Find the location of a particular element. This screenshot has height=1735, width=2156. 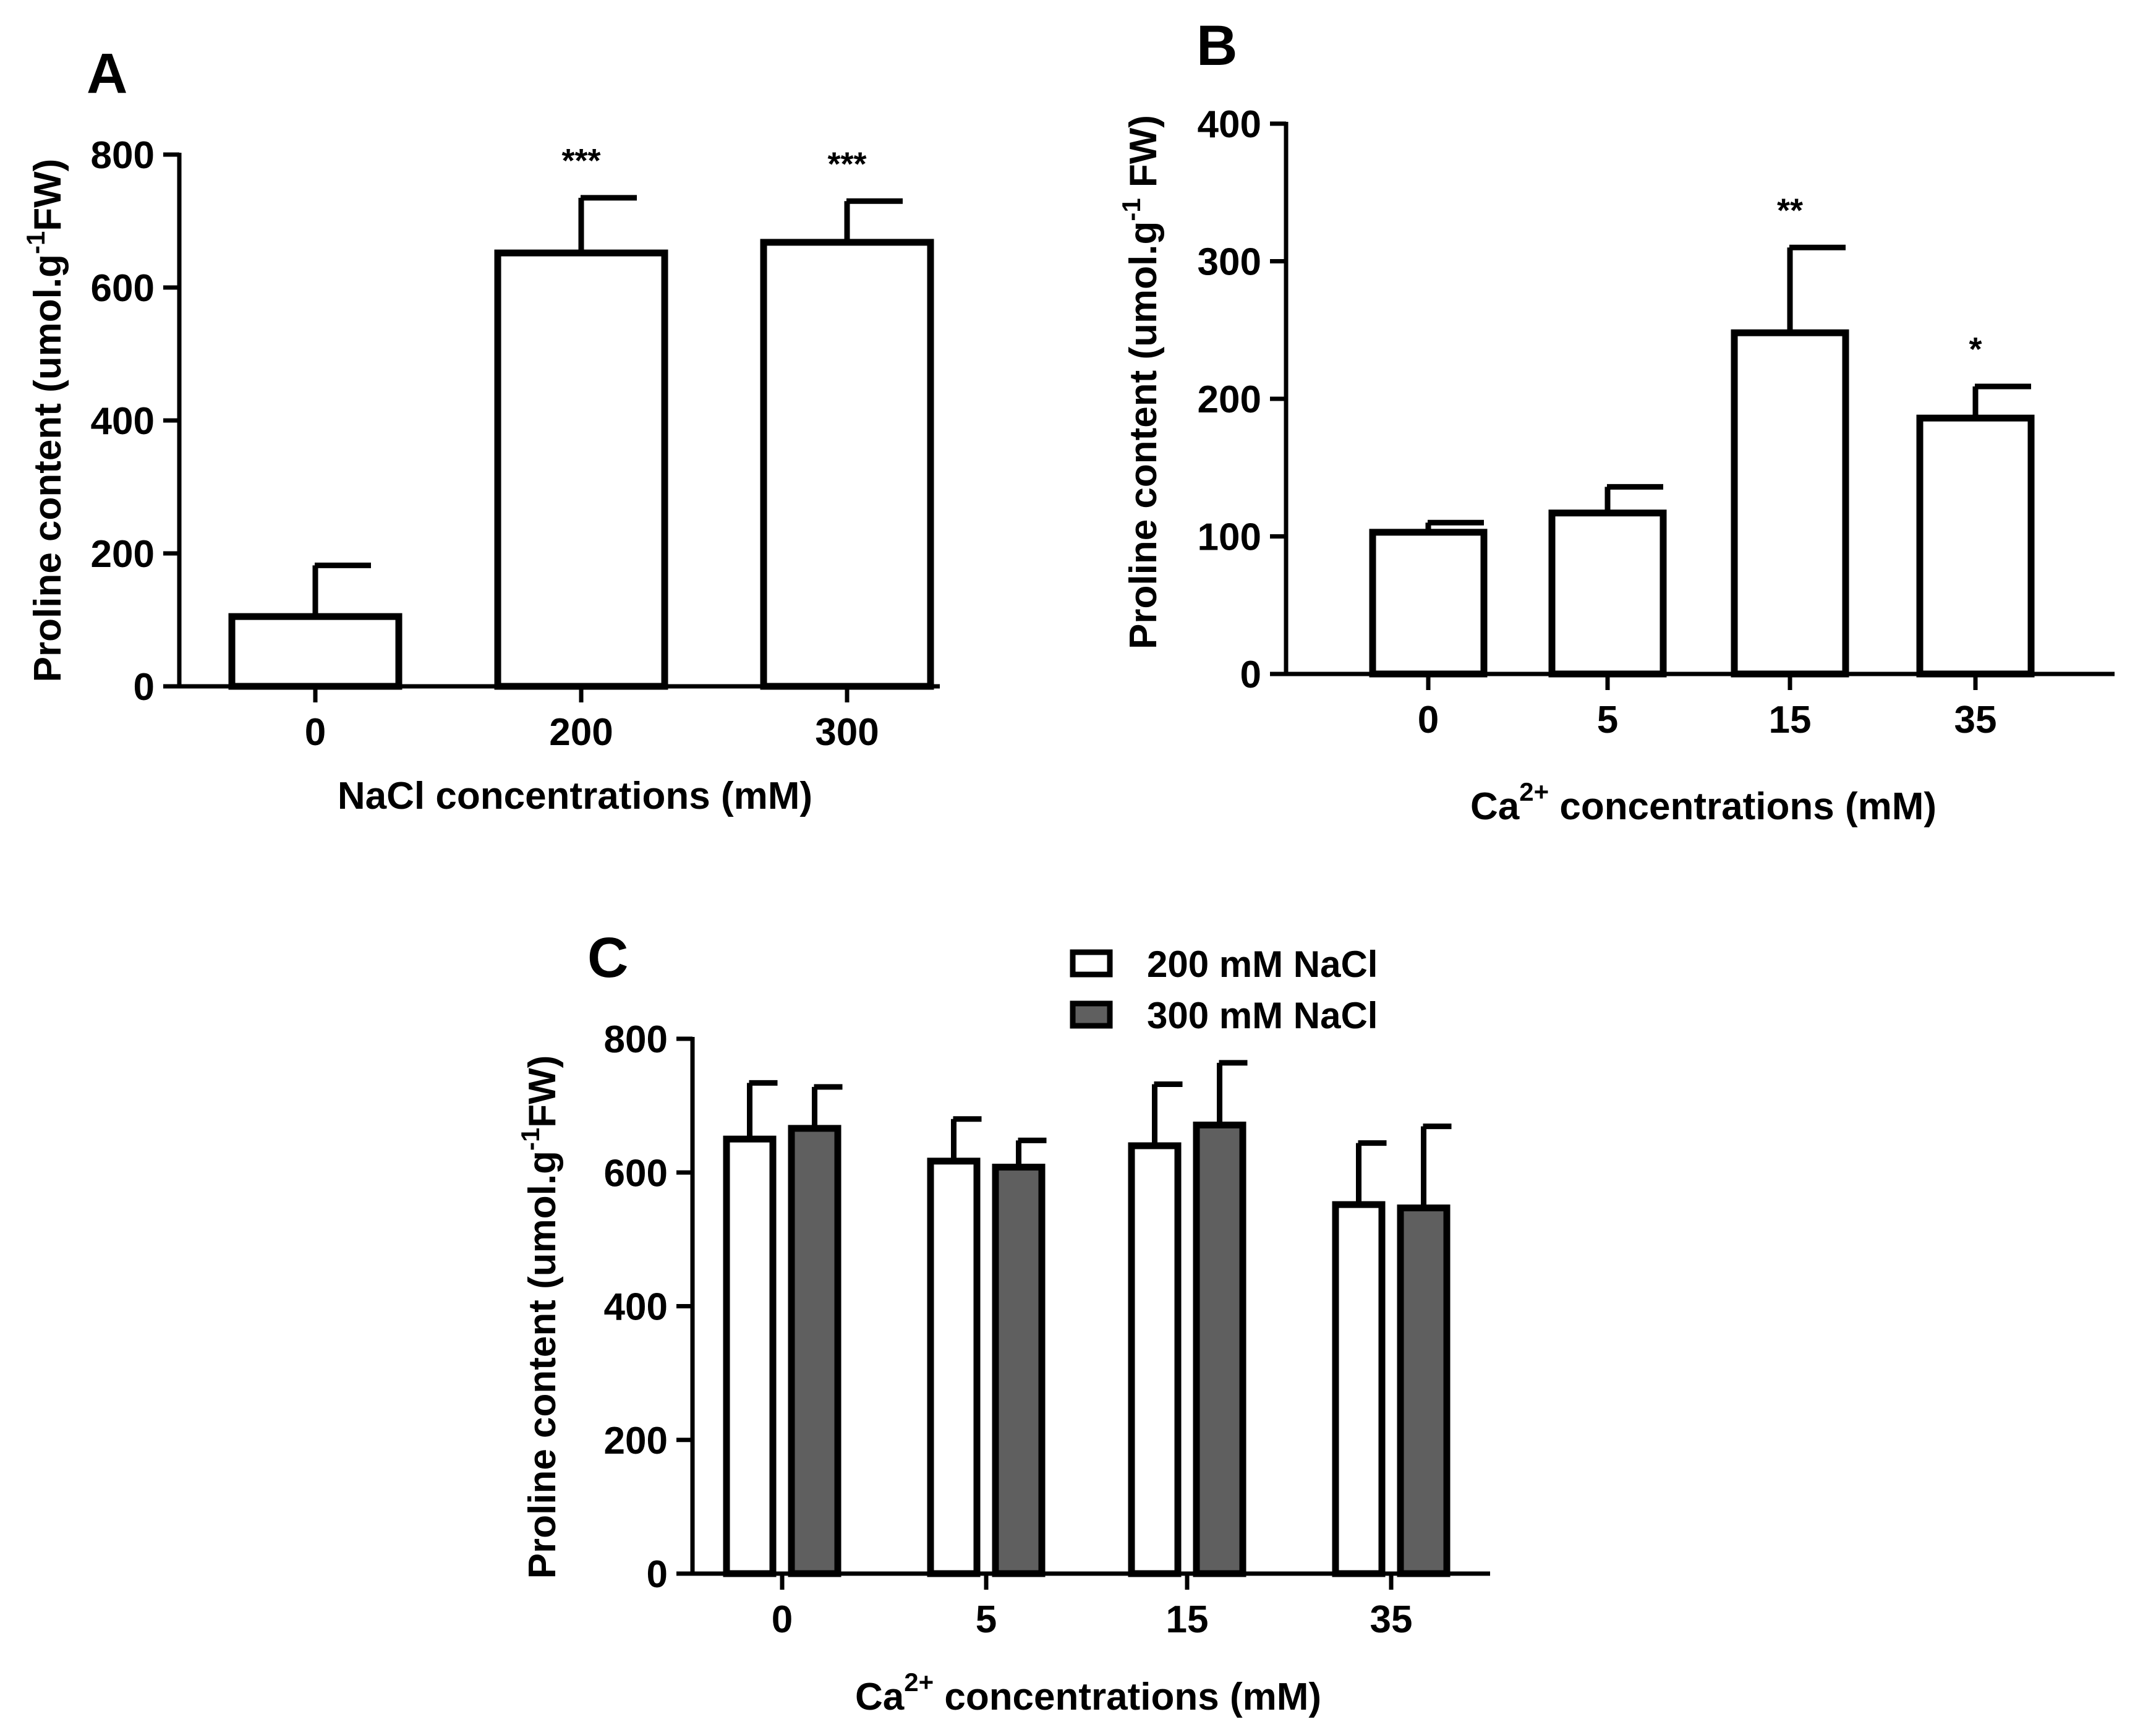

legend-label: 200 mM NaCl is located at coordinates (1263, 964).